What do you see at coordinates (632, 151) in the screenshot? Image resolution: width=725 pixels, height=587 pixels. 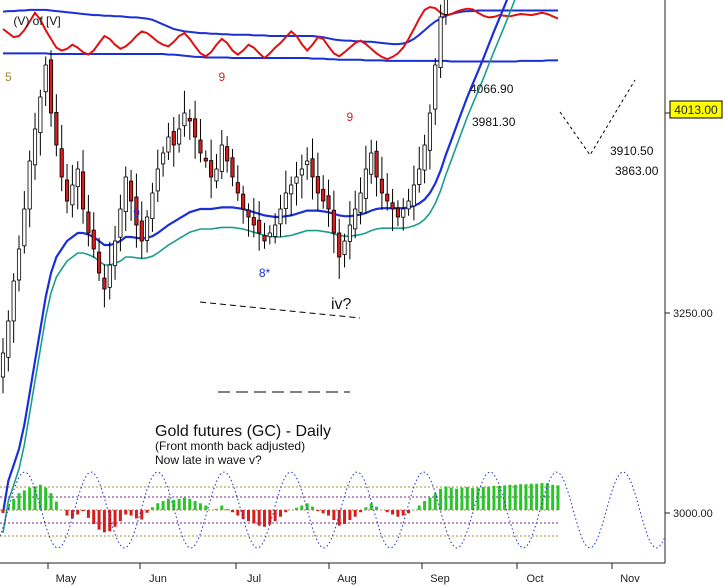 I see `price-level-label: 3910.50` at bounding box center [632, 151].